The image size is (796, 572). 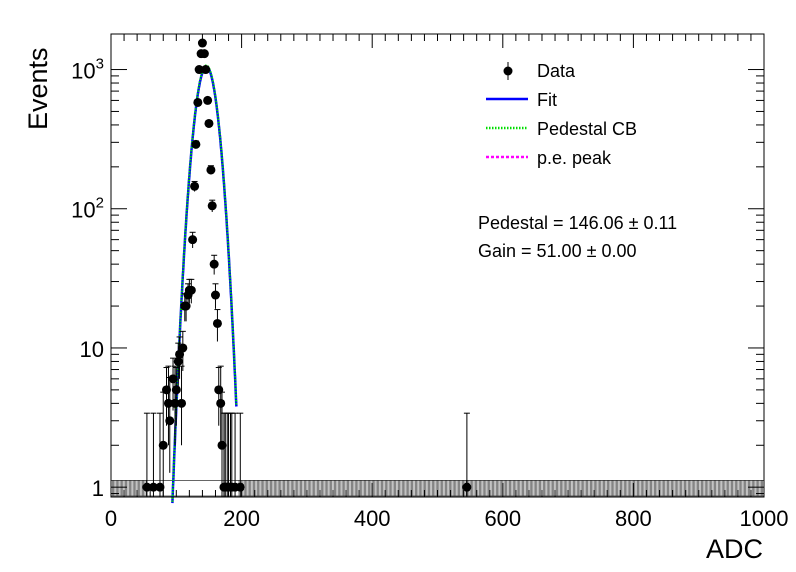 I want to click on pedestal-annotation: Pedestal = 146.06 ± 0.11, so click(x=577, y=223).